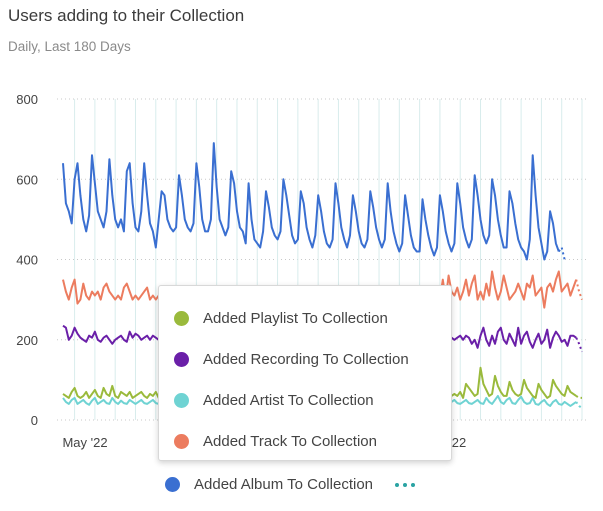 Image resolution: width=603 pixels, height=511 pixels. Describe the element at coordinates (84, 442) in the screenshot. I see `x-tick-label: May '22` at that location.